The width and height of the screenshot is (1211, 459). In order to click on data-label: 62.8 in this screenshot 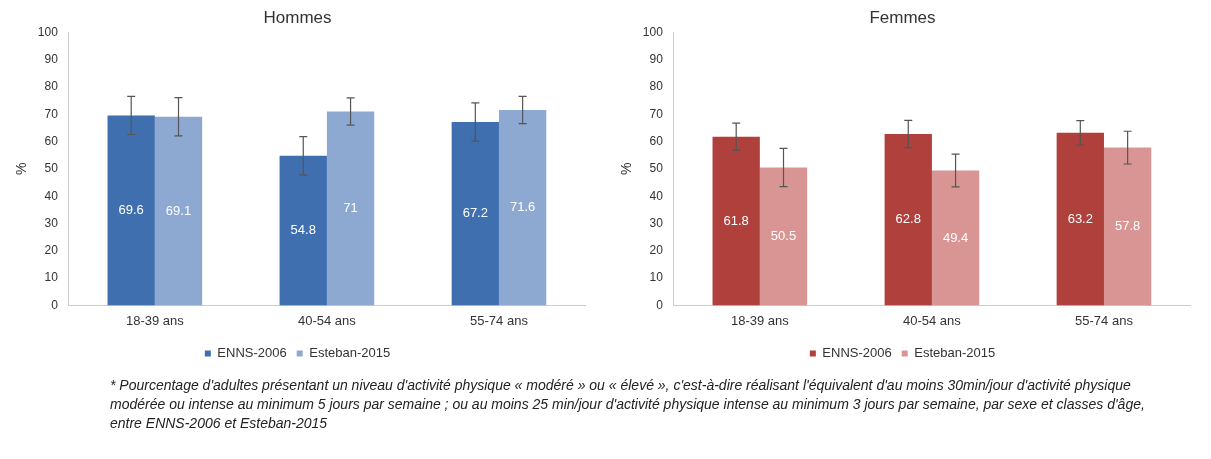, I will do `click(908, 219)`.